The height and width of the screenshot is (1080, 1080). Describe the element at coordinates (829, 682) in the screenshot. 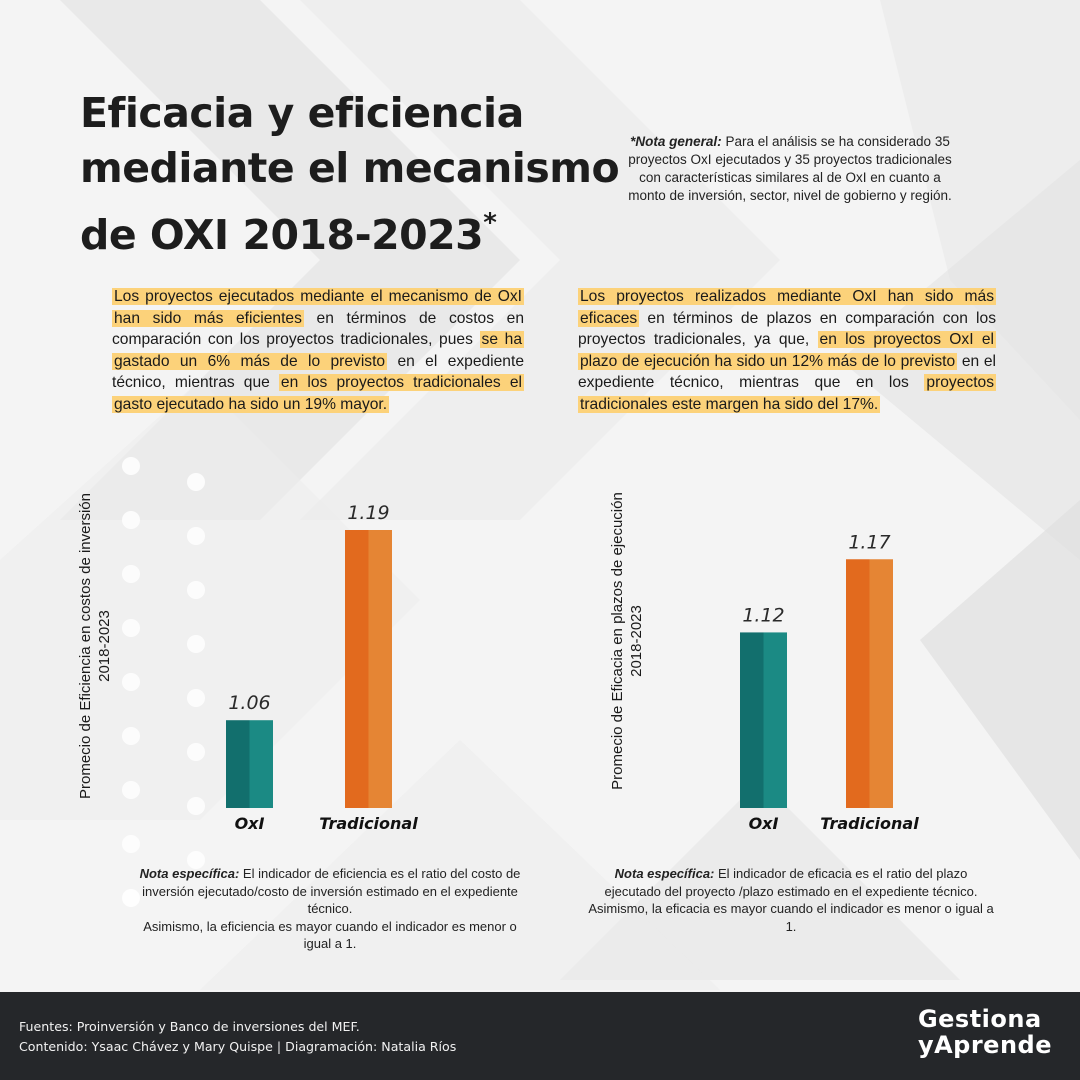

I see `efficacy-chart-svg: 1.12 OxI 1.17 Tradicional` at that location.